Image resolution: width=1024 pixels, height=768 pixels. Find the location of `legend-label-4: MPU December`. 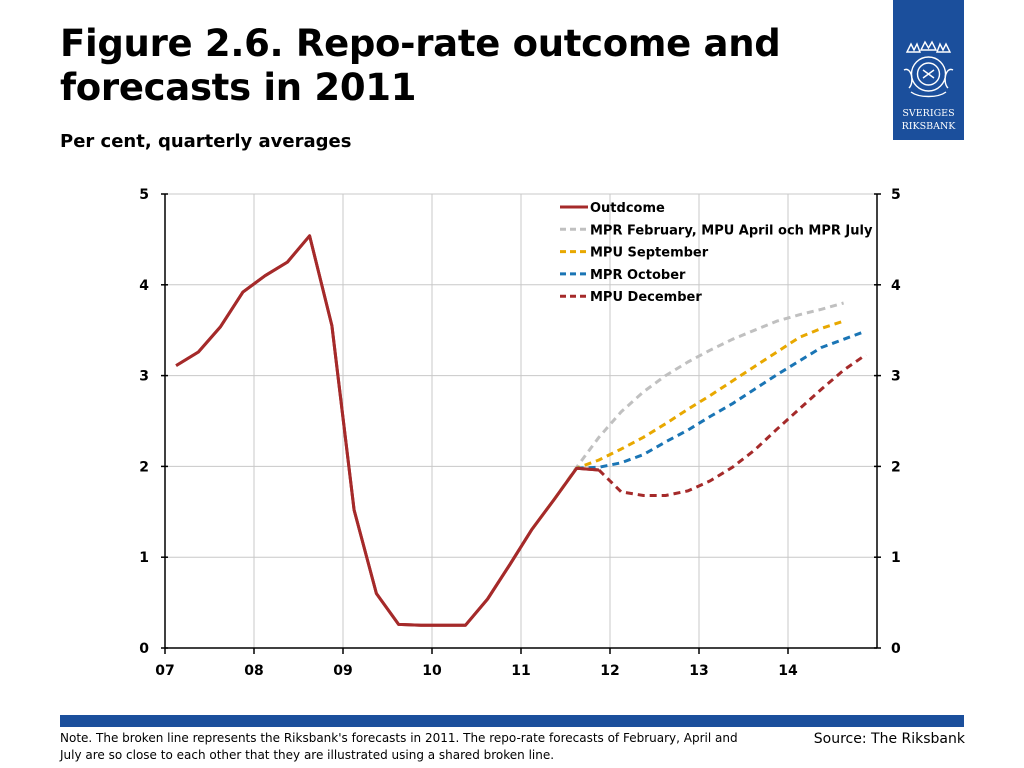

legend-label-4: MPU December is located at coordinates (646, 297).